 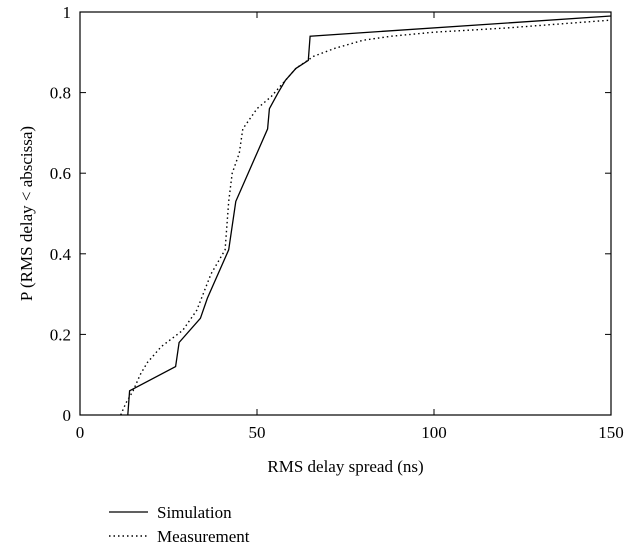 I want to click on x-tick-label: 50, so click(x=257, y=432).